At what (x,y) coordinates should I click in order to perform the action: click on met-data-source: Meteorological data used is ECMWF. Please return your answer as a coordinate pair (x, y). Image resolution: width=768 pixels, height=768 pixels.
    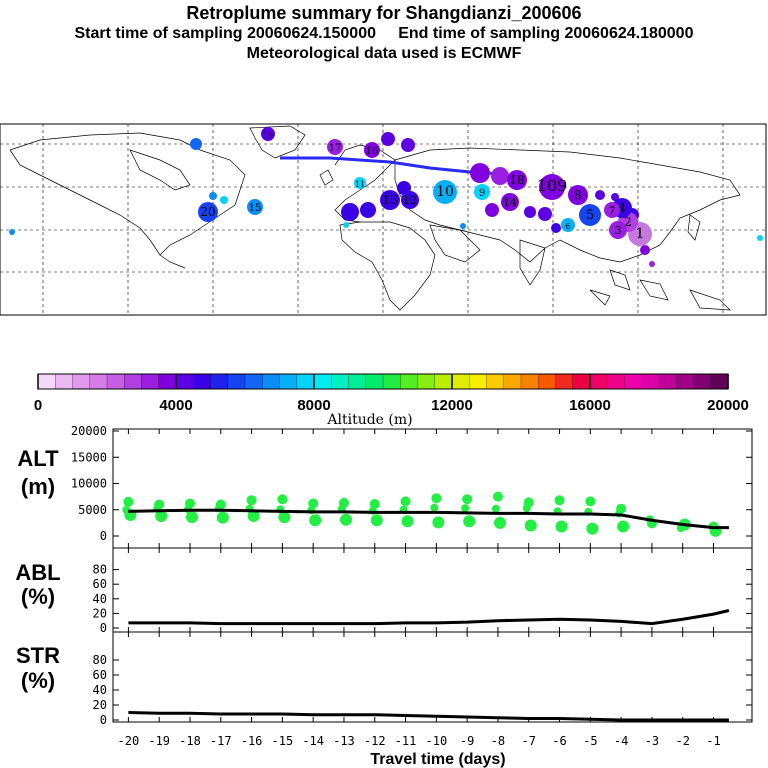
    Looking at the image, I should click on (384, 53).